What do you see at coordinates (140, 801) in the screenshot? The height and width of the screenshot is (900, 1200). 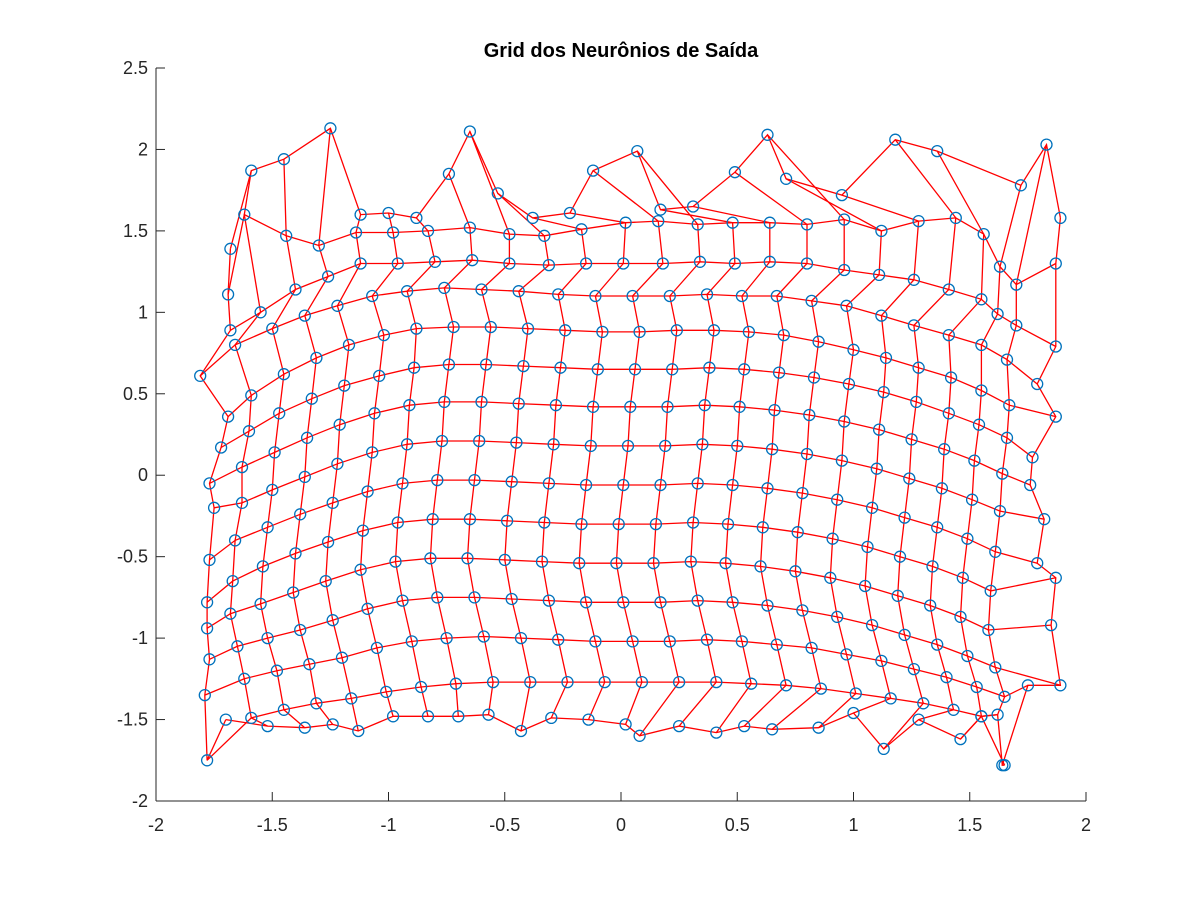 I see `y-tick-label: -2` at bounding box center [140, 801].